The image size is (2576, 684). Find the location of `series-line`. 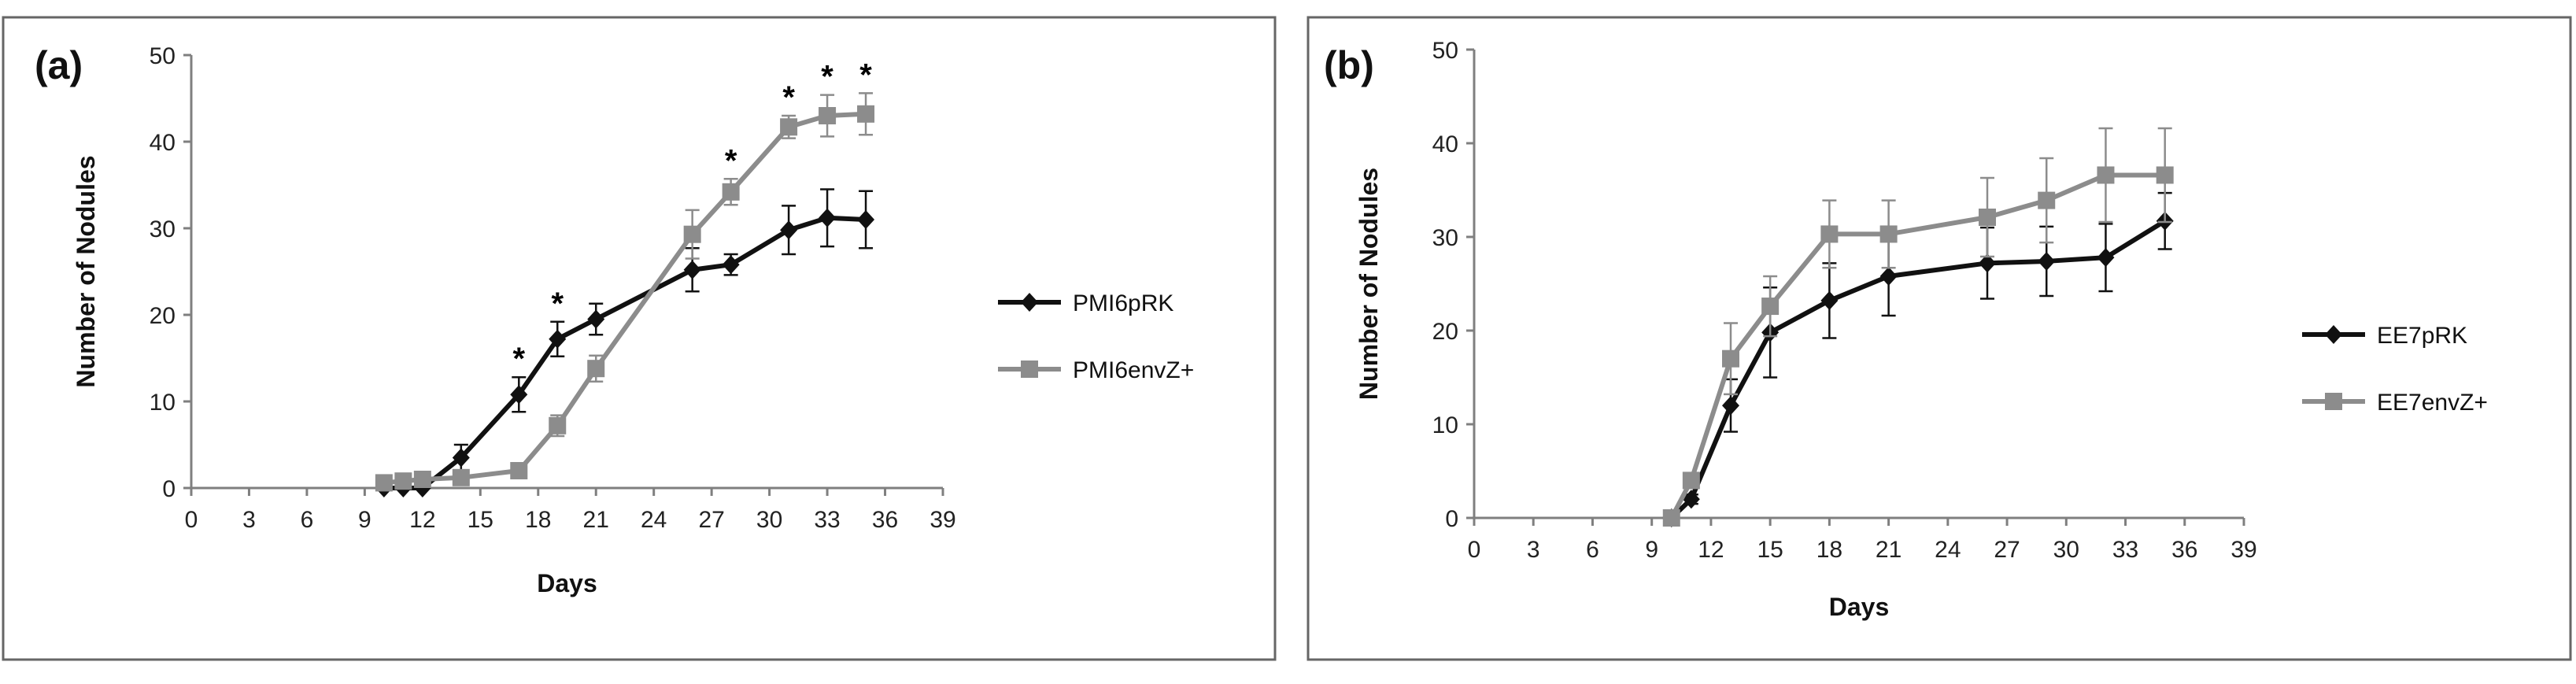

series-line is located at coordinates (1918, 369).